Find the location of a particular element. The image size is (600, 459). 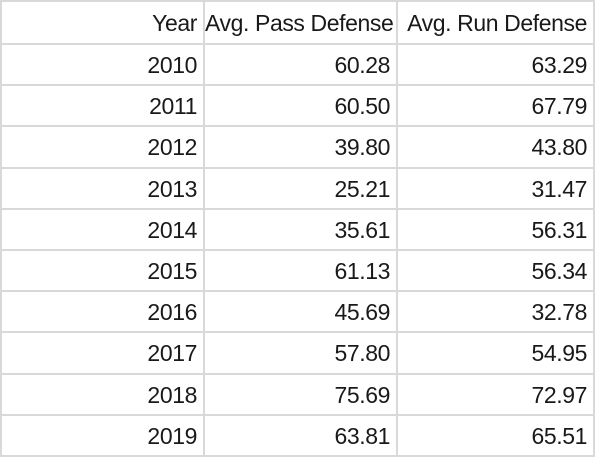

table-row: 2011 60.50 67.79 is located at coordinates (297, 106).